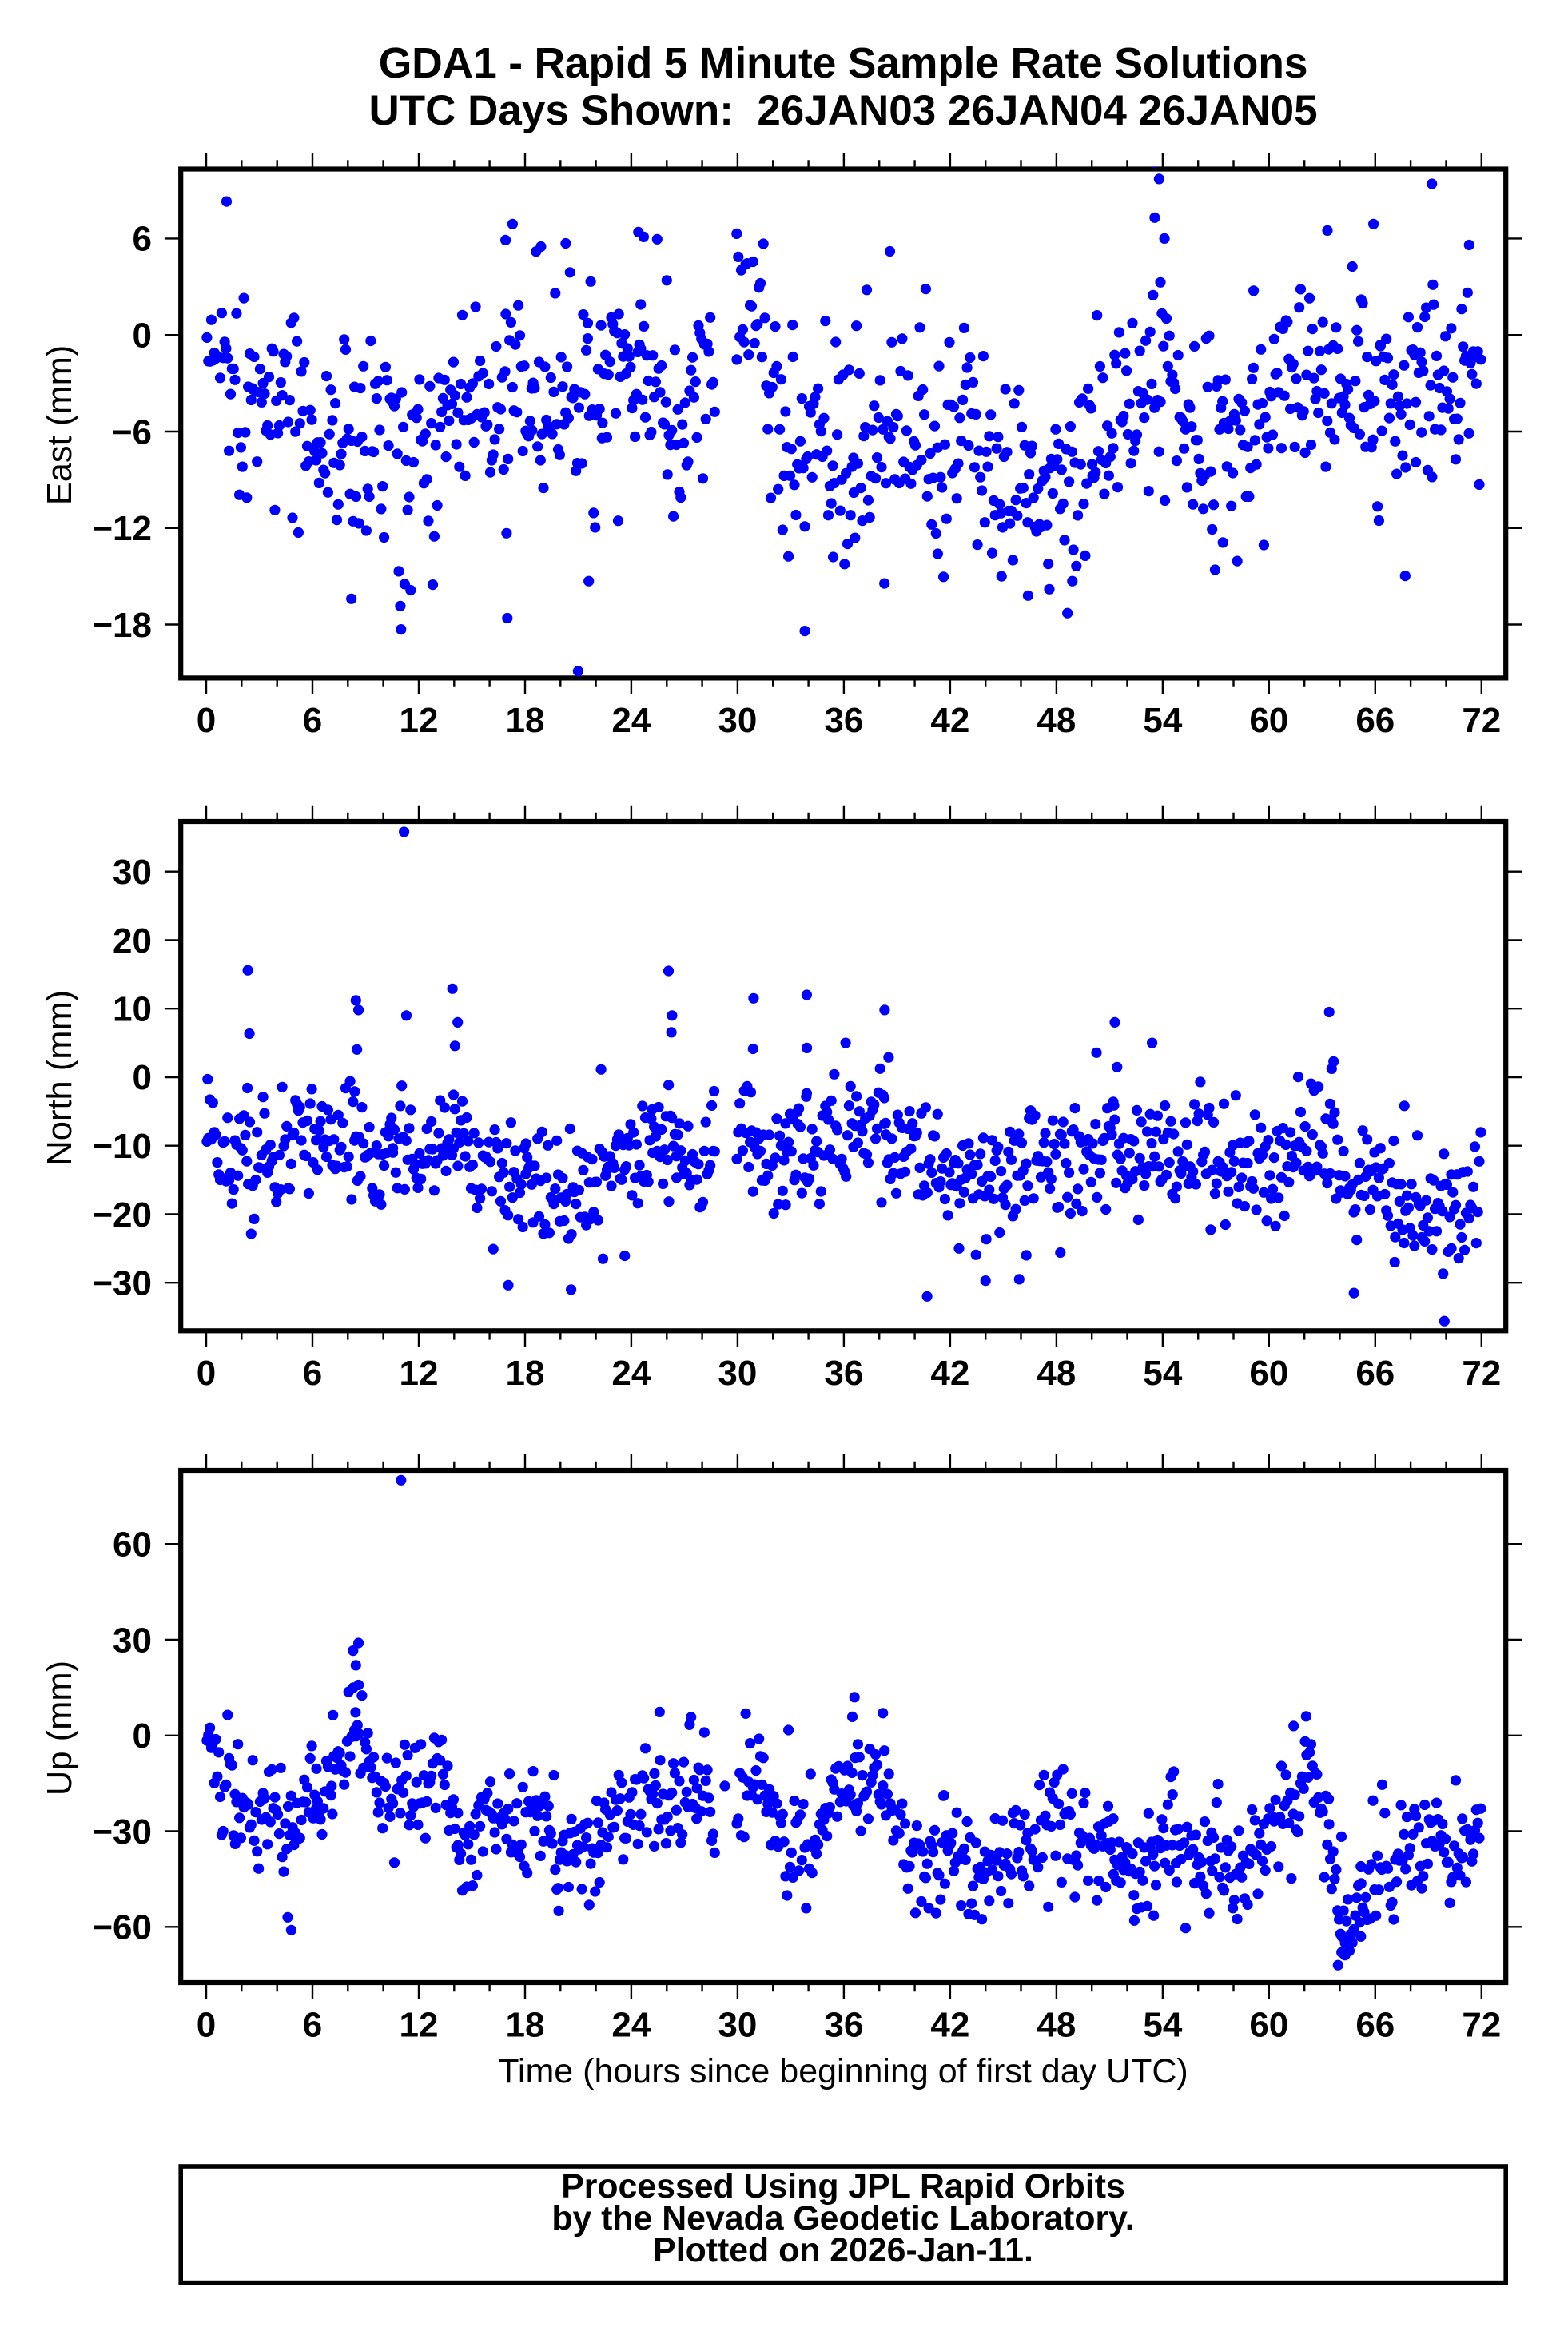 The height and width of the screenshot is (2339, 1568). I want to click on svg-text: 10, so click(132, 1009).